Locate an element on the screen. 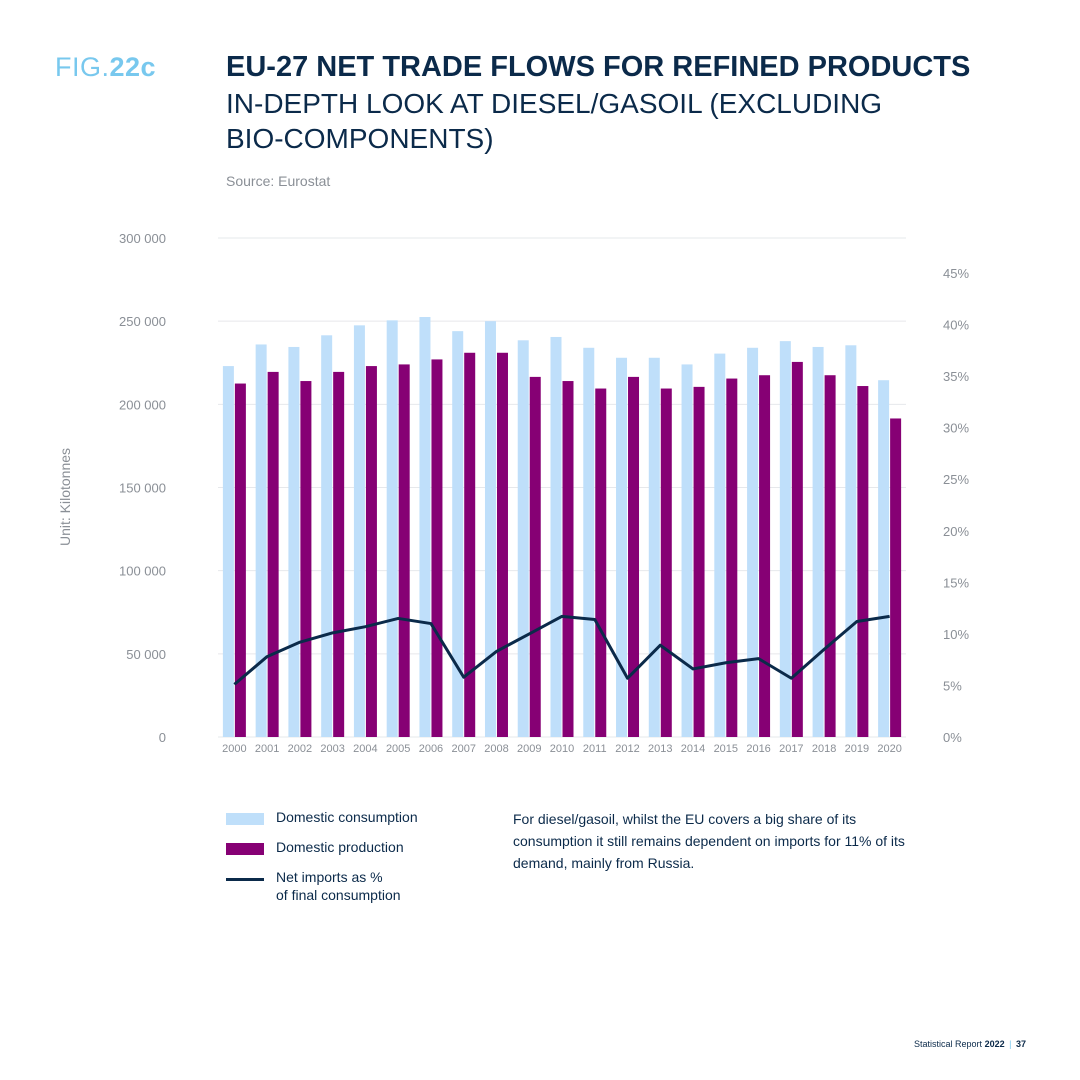  x-tick-label: 2005 is located at coordinates (398, 749).